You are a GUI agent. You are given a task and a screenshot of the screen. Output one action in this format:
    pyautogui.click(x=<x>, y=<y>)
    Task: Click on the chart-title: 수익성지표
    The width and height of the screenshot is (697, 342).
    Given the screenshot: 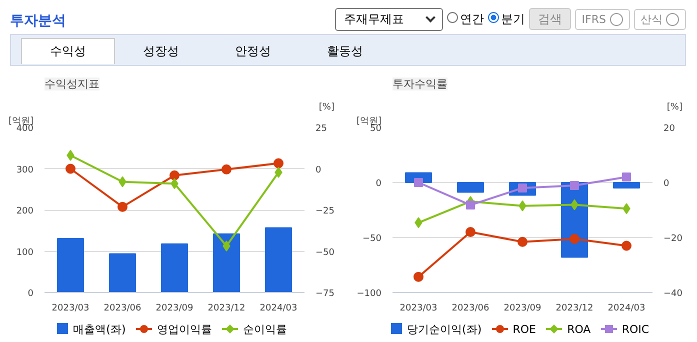 What is the action you would take?
    pyautogui.click(x=72, y=84)
    